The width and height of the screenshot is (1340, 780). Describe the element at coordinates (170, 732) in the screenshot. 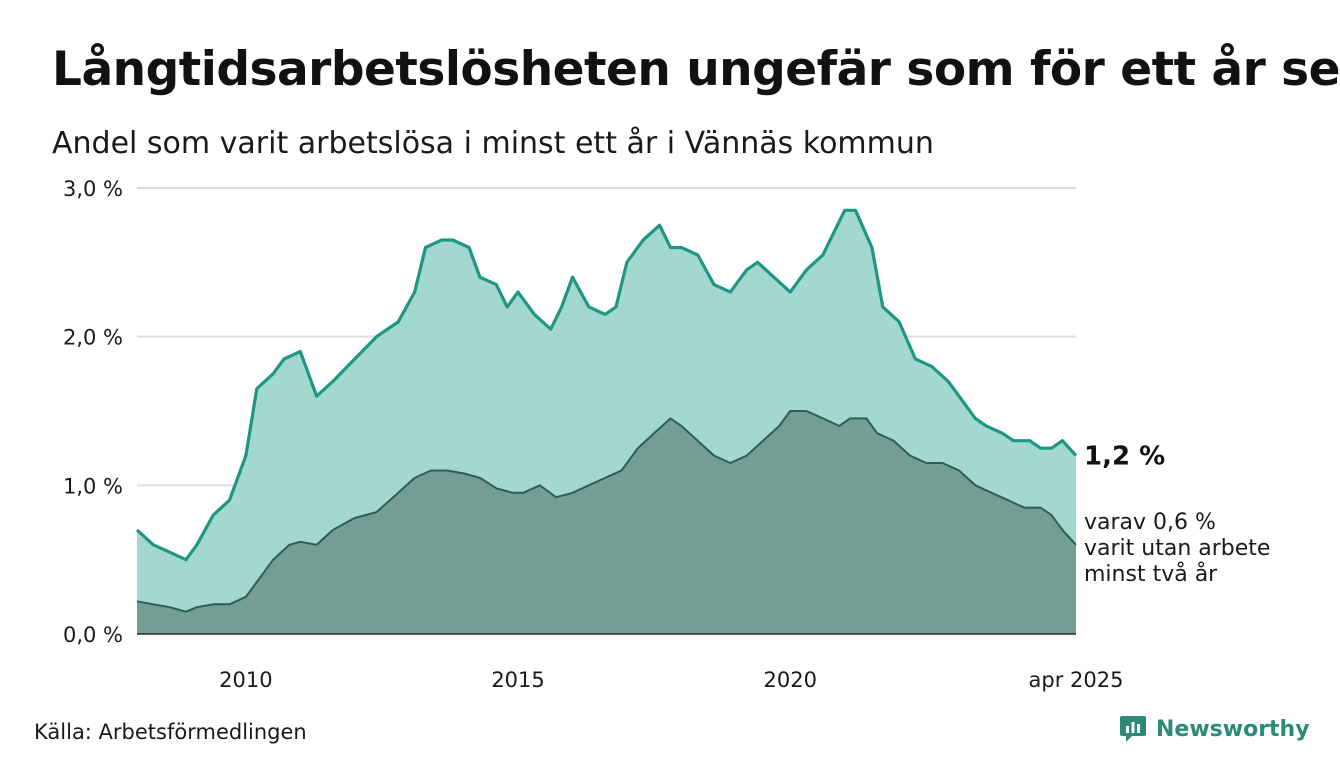

I see `source-note: Källa: Arbetsförmedlingen` at that location.